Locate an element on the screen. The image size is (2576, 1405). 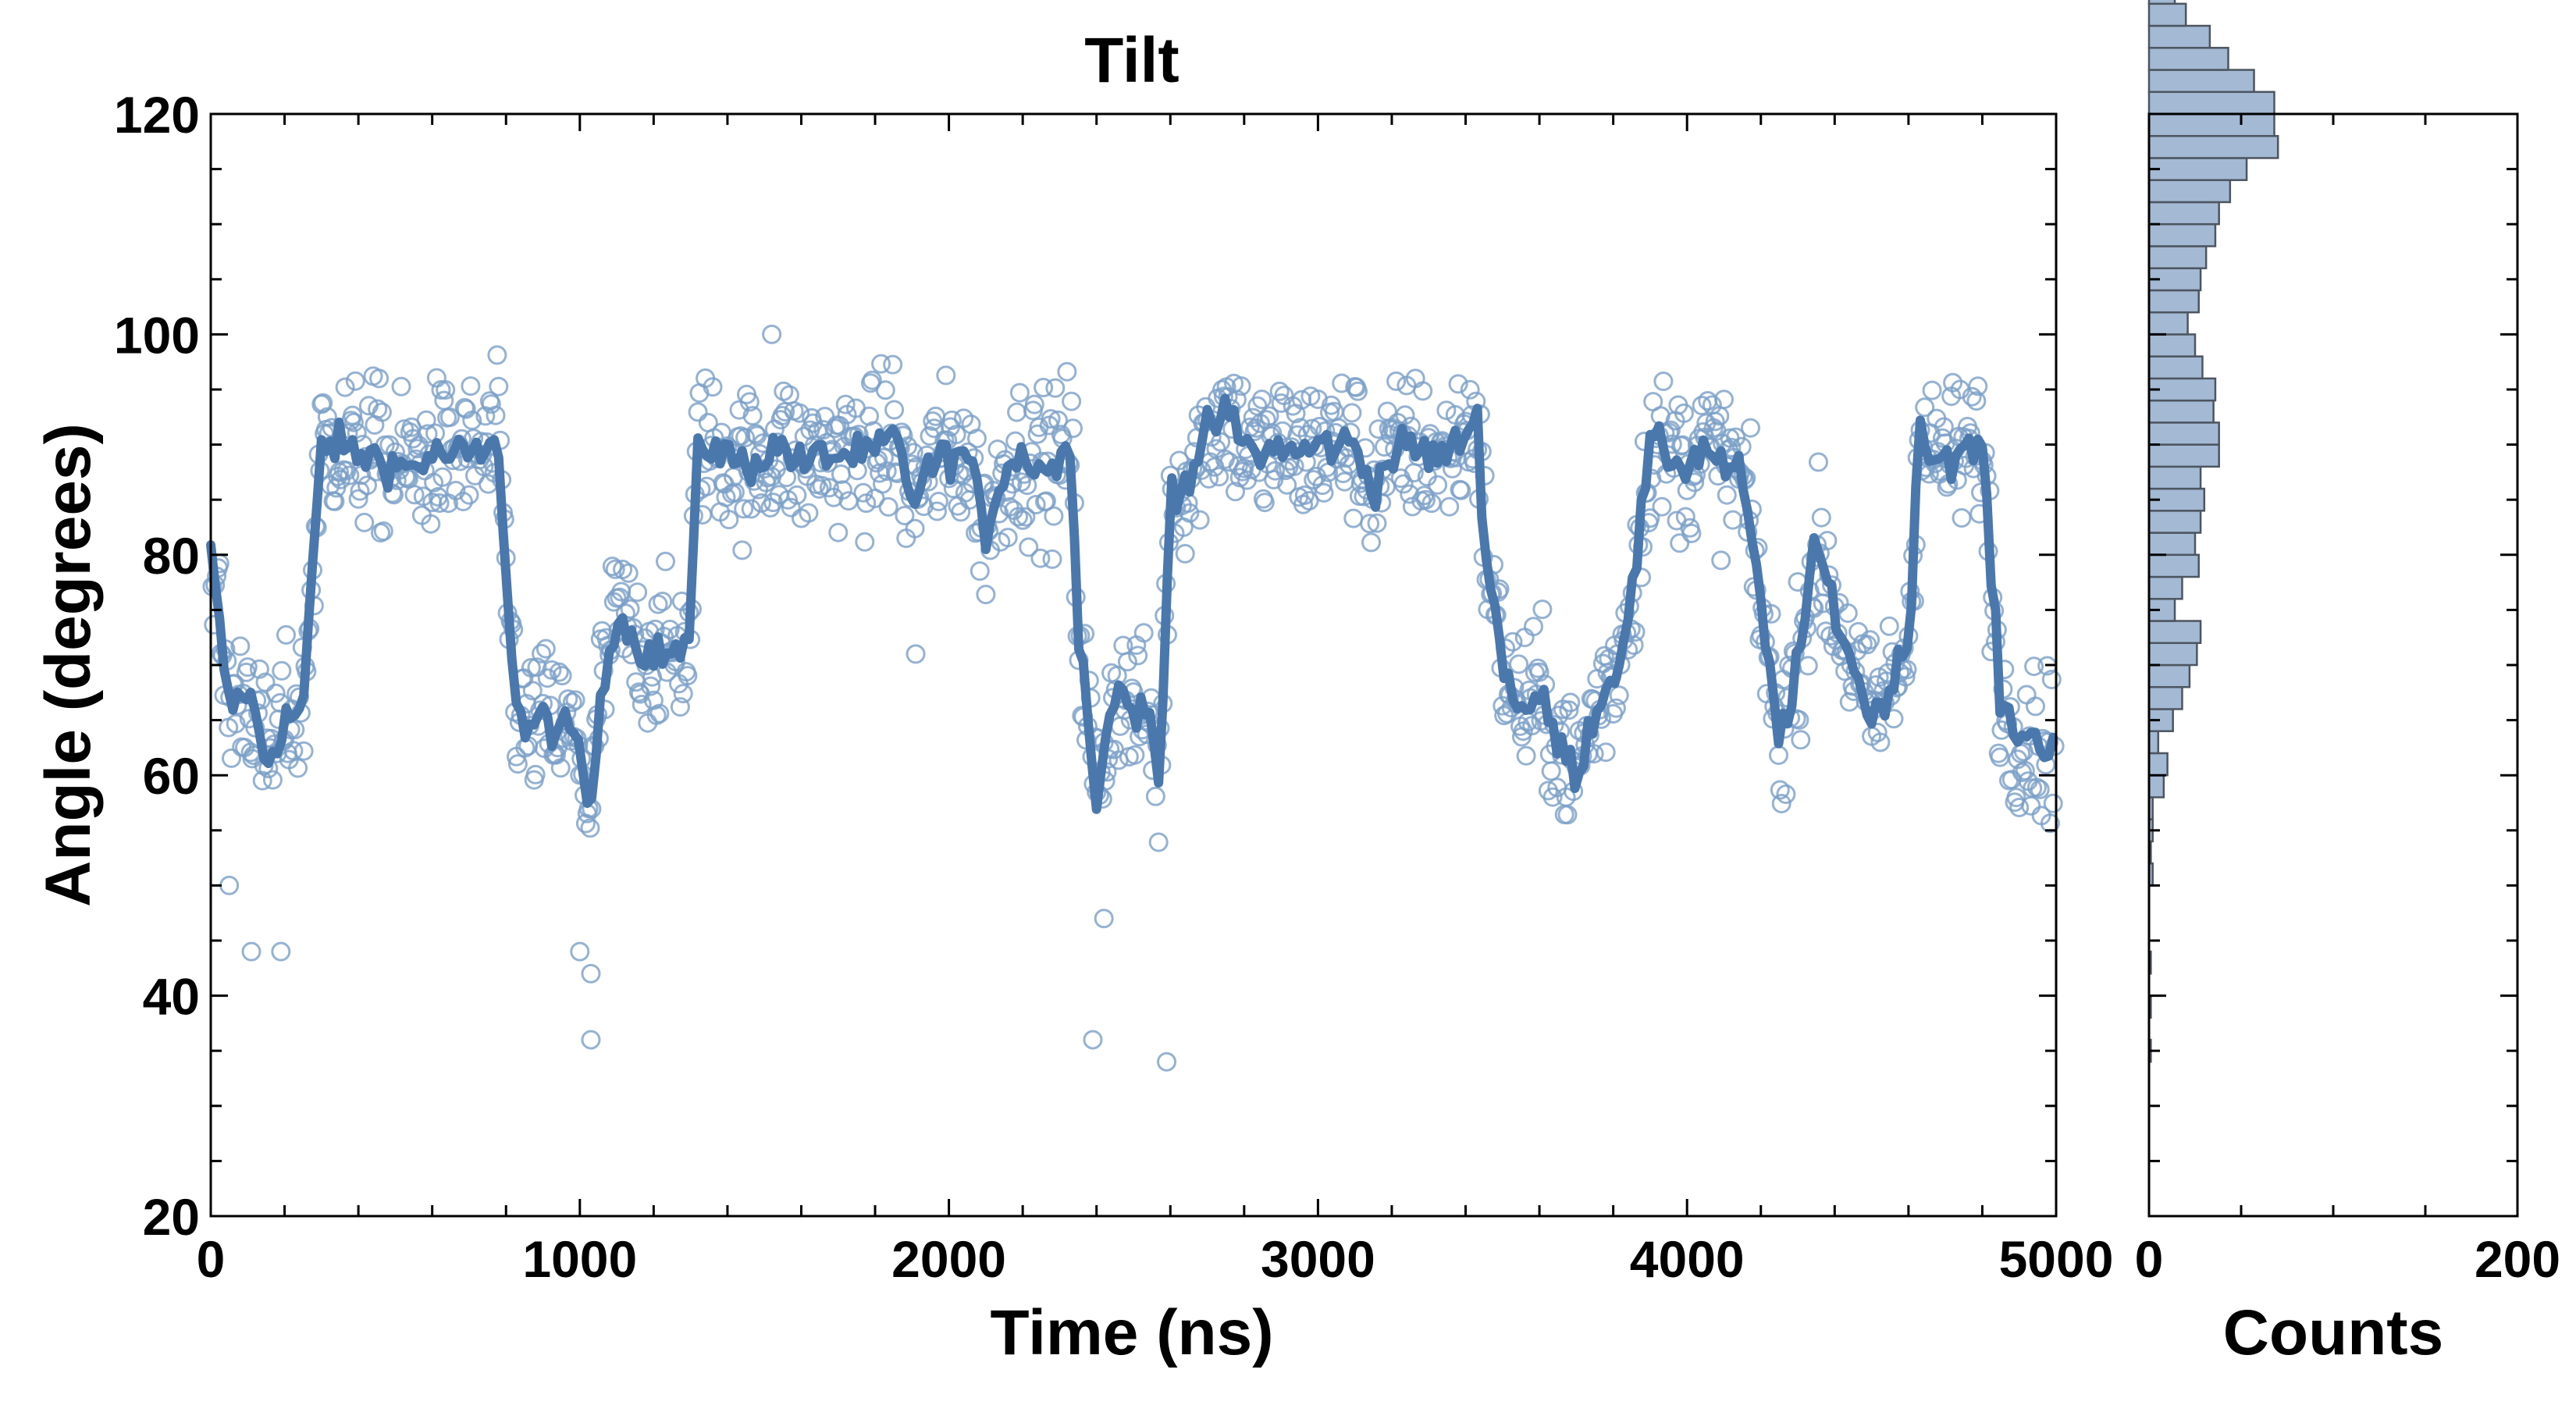
y-tick-label: 60 is located at coordinates (171, 776).